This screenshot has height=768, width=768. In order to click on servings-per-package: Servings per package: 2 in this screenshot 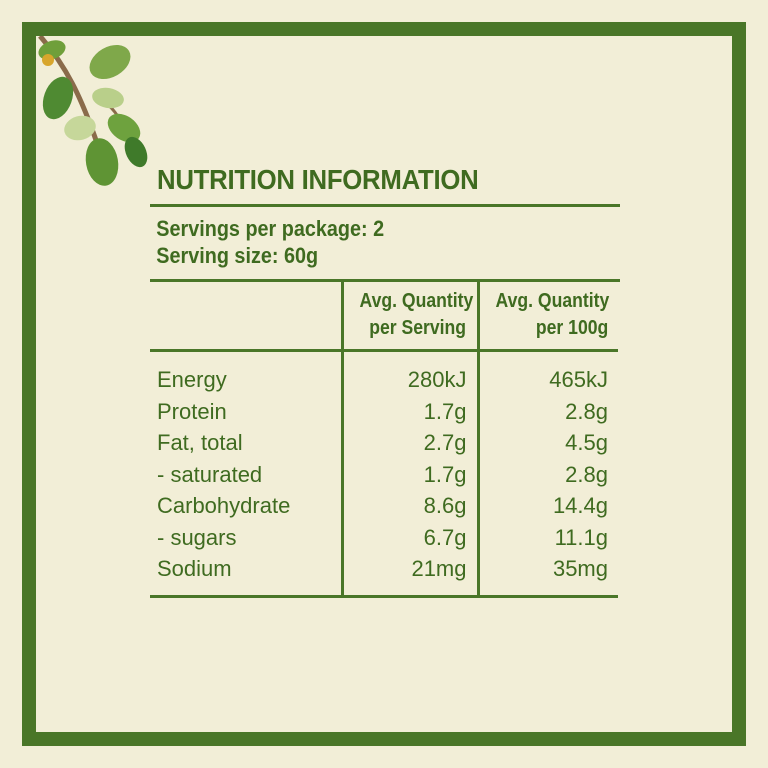, I will do `click(270, 228)`.